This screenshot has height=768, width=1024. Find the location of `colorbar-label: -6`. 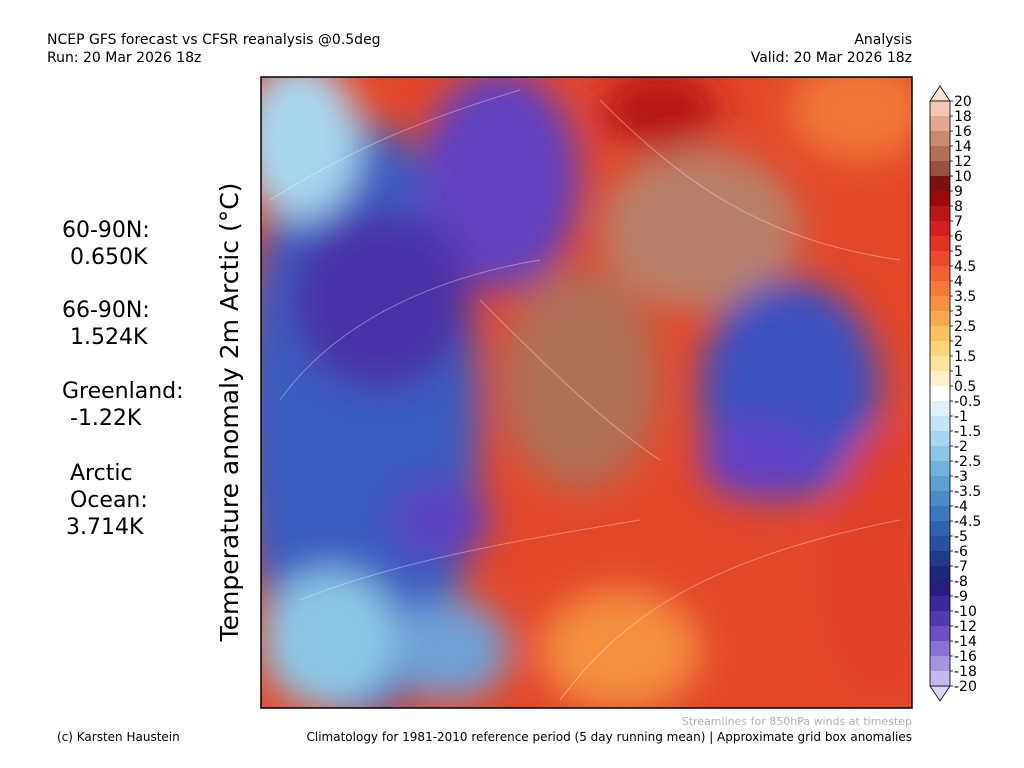

colorbar-label: -6 is located at coordinates (961, 552).